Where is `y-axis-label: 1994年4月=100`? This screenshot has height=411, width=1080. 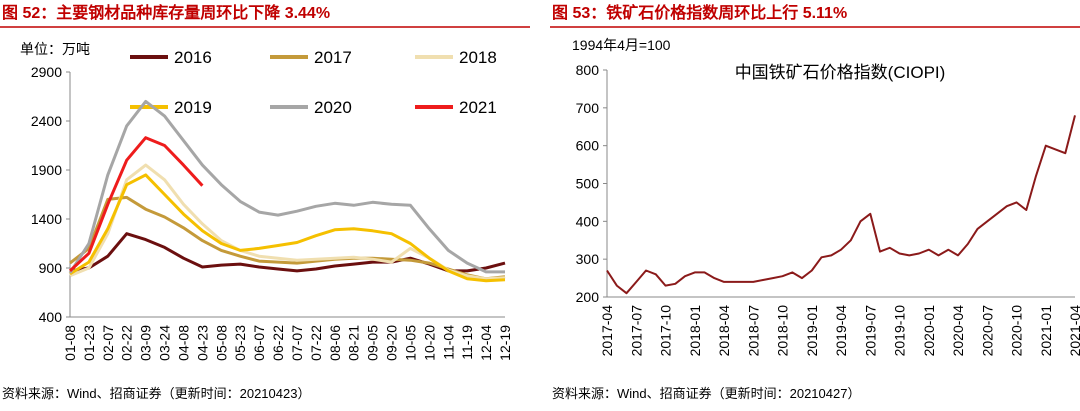
y-axis-label: 1994年4月=100 is located at coordinates (621, 45).